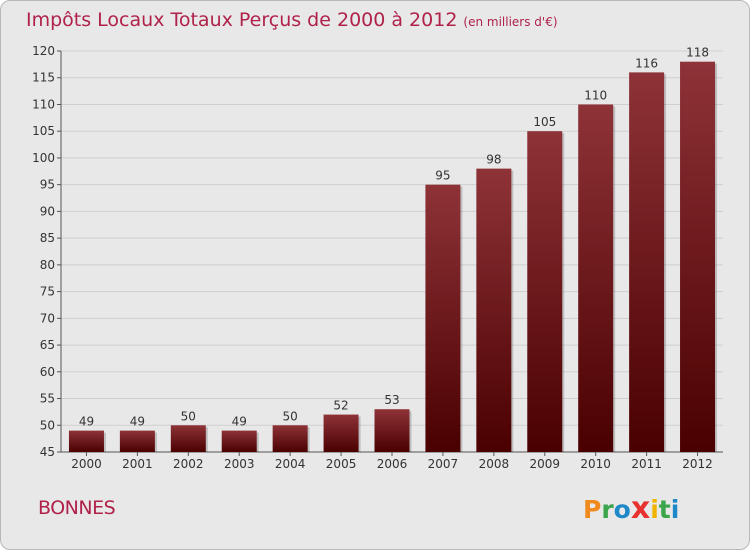  Describe the element at coordinates (595, 464) in the screenshot. I see `x-tick-label: 2010` at that location.